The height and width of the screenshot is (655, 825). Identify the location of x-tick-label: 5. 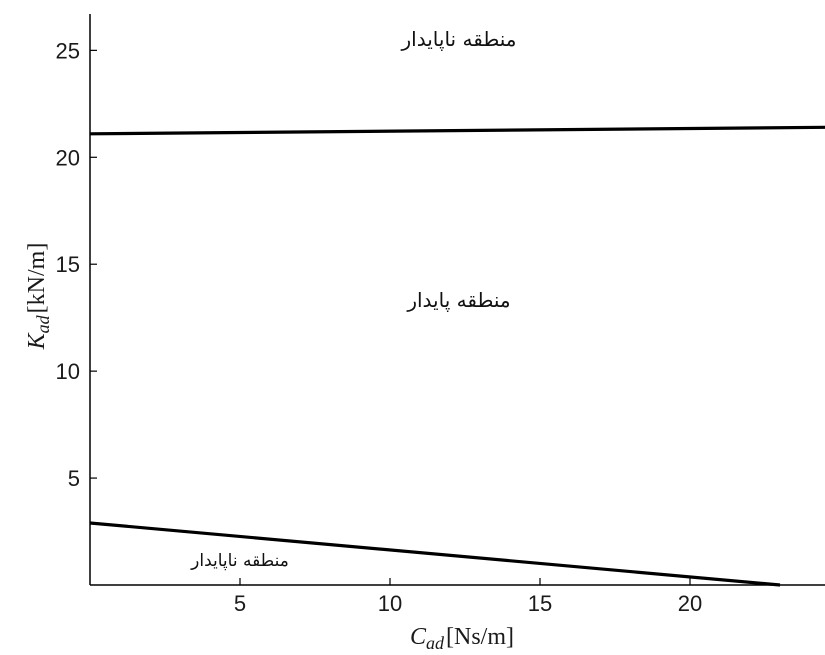
(240, 603).